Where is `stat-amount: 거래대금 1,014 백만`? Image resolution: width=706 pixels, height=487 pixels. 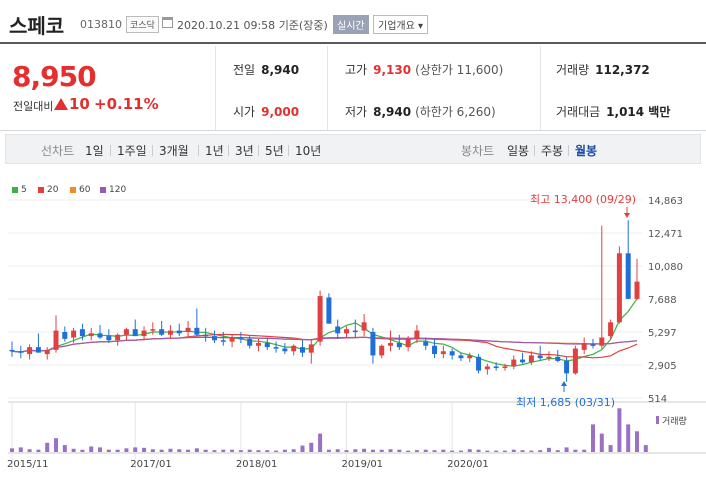
stat-amount: 거래대금 1,014 백만 is located at coordinates (613, 112).